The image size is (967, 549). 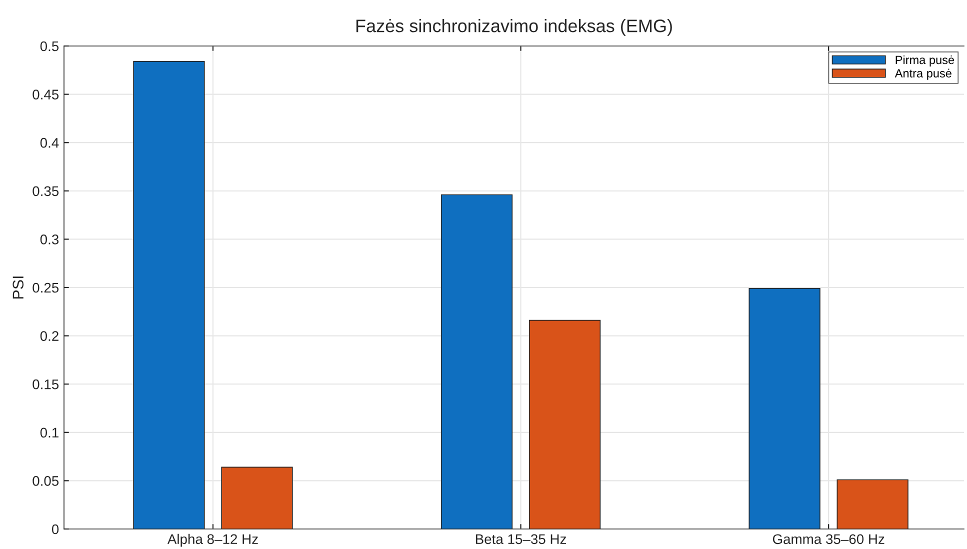 What do you see at coordinates (828, 539) in the screenshot?
I see `x-tick-label: Gamma 35–60 Hz` at bounding box center [828, 539].